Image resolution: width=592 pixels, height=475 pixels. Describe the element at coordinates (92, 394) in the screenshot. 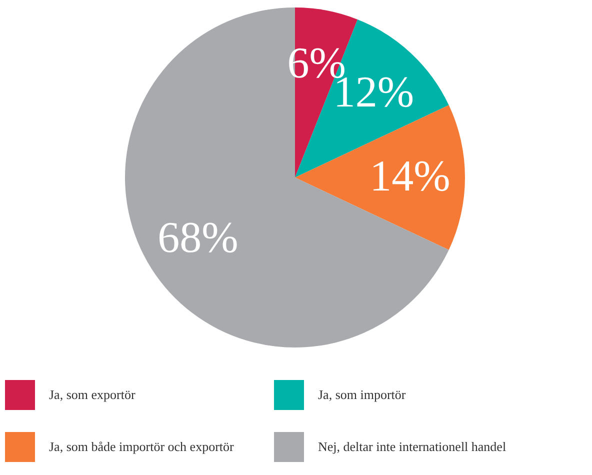

I see `legend-label: Ja, som exportör` at that location.